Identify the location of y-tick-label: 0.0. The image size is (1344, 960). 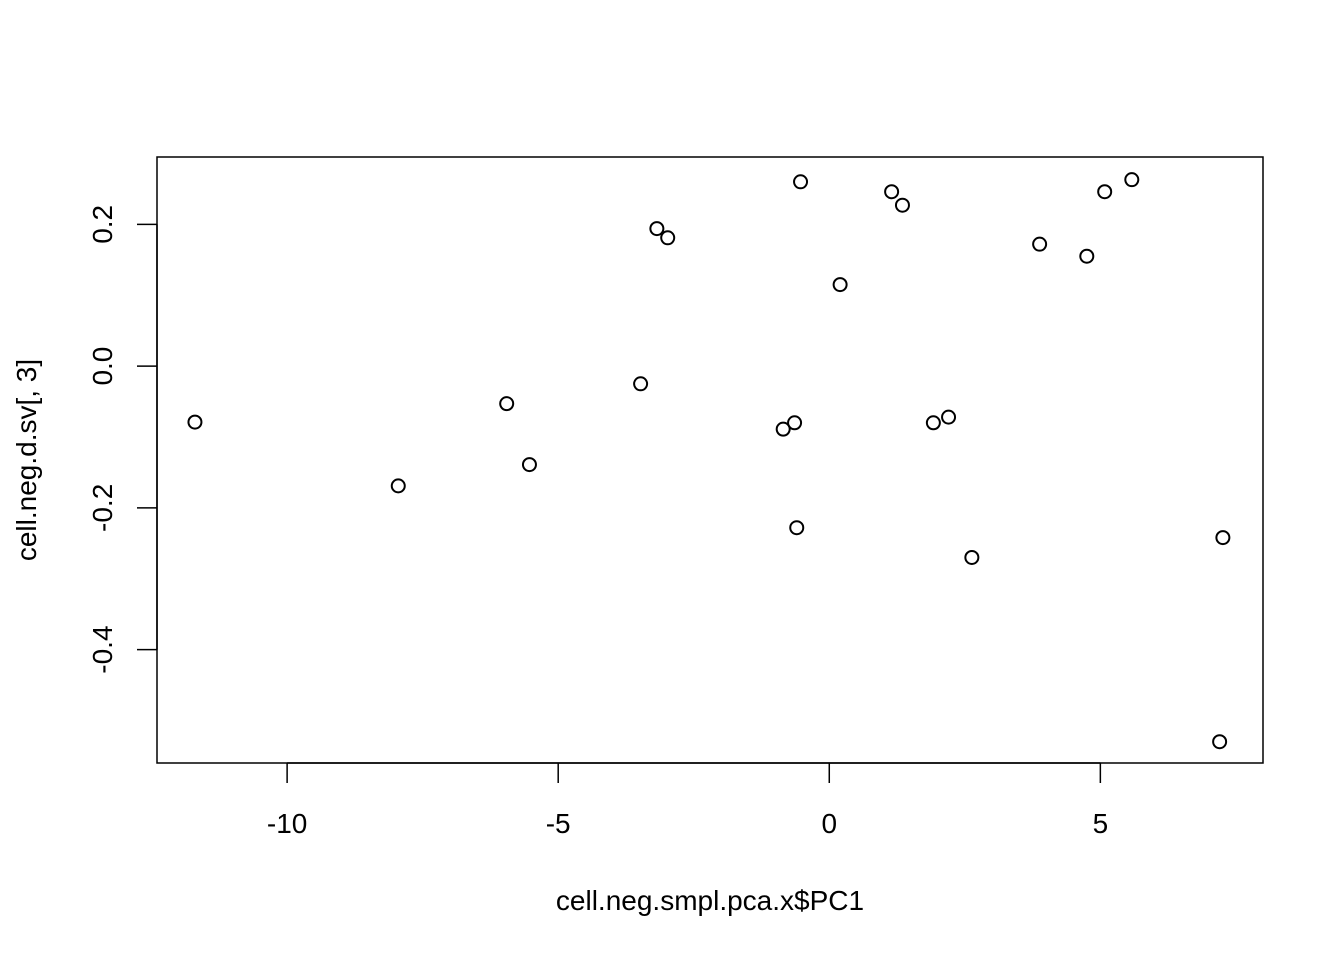
(102, 366).